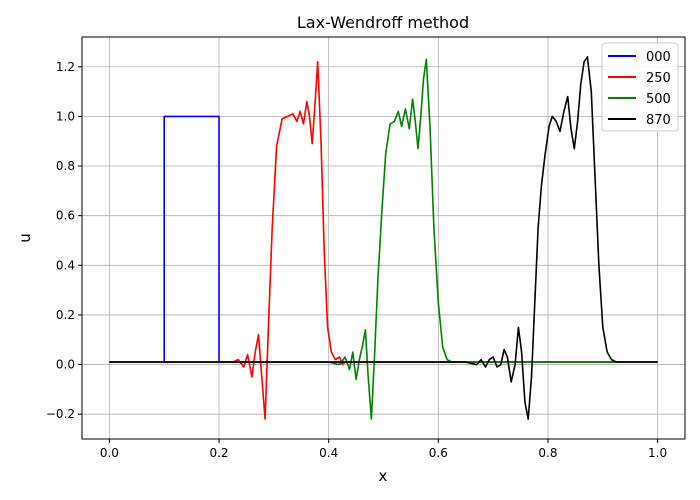  I want to click on x-tick-label: 0.4, so click(328, 453).